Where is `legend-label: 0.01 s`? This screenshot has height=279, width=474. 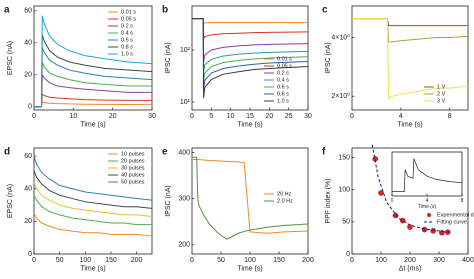
legend-label: 0.01 s is located at coordinates (284, 59).